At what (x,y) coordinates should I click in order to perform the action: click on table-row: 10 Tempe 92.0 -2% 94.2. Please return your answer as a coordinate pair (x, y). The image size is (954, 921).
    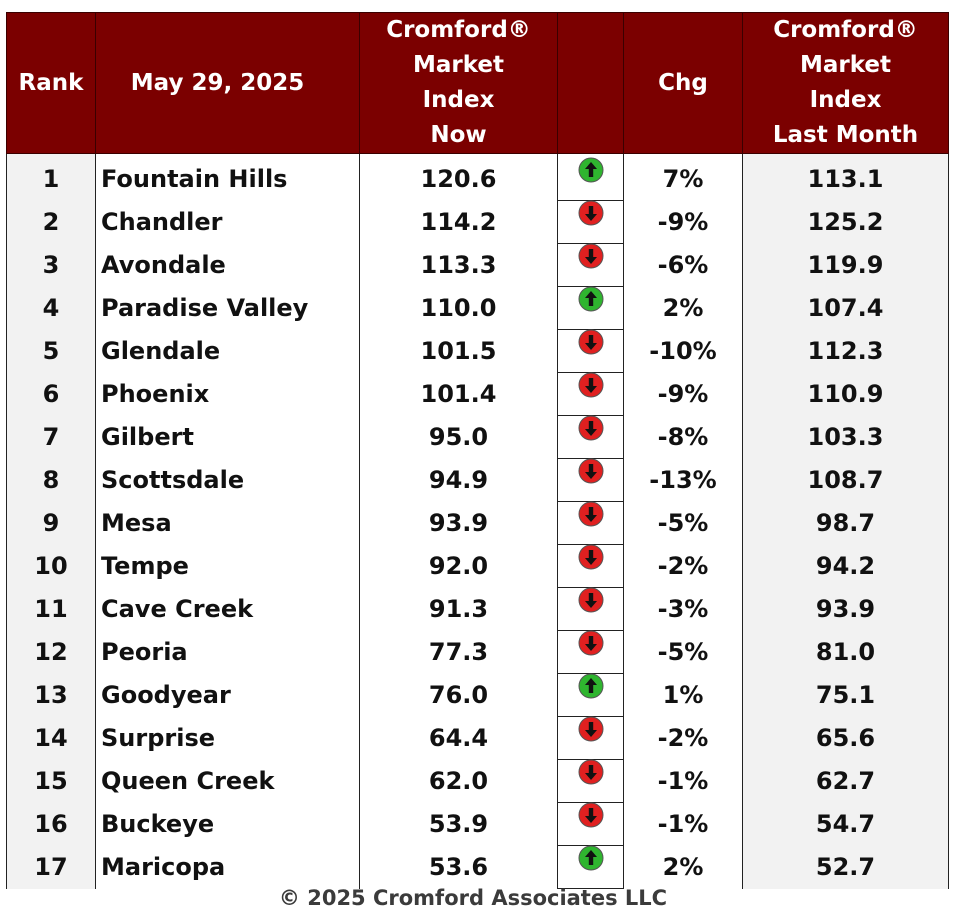
    Looking at the image, I should click on (477, 566).